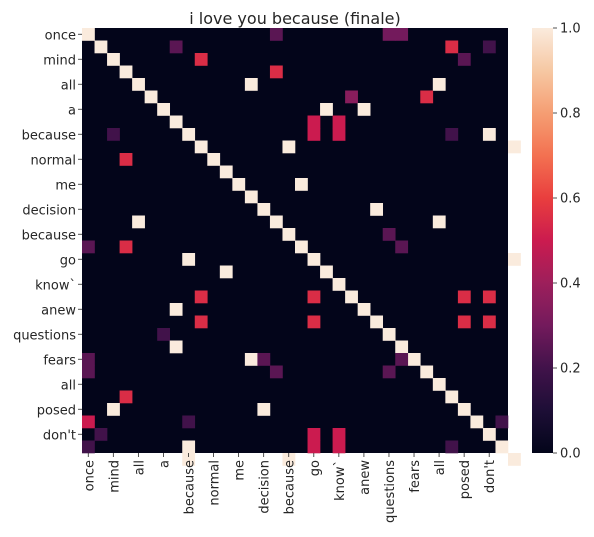  What do you see at coordinates (215, 483) in the screenshot?
I see `x-tick-label: normal` at bounding box center [215, 483].